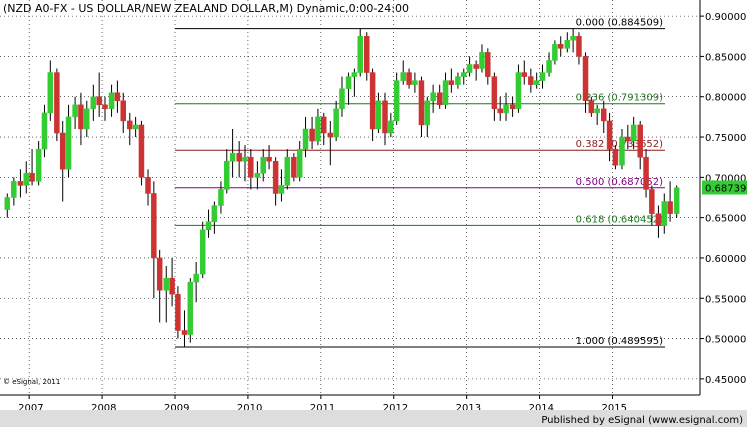 The image size is (747, 431). I want to click on y-tick-label: 0.450009, so click(726, 380).